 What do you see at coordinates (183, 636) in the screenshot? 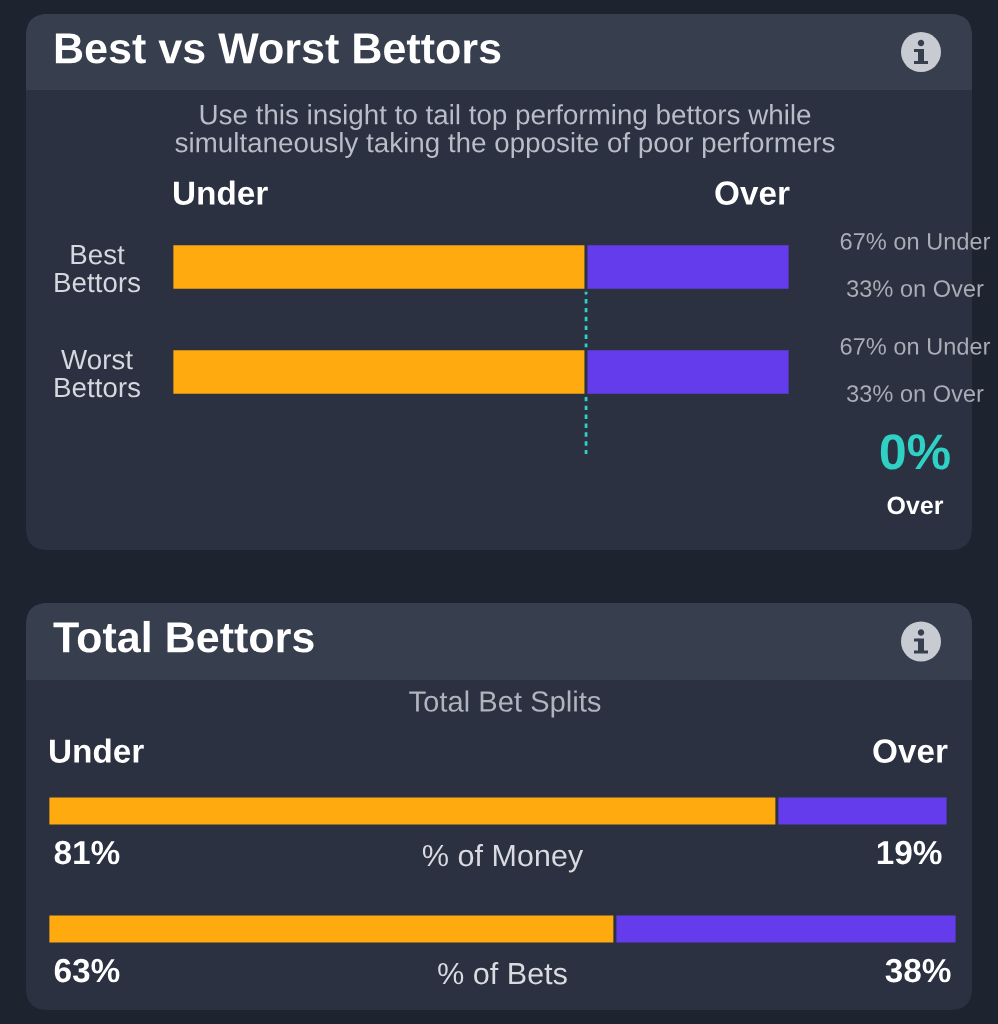
I see `chart-title: Total Bettors` at bounding box center [183, 636].